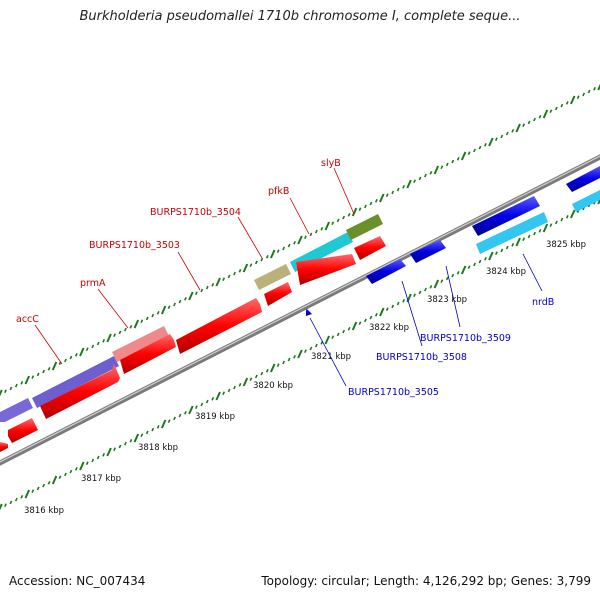  I want to click on label-BURPS1710b_3505: BURPS1710b_3505, so click(393, 392).